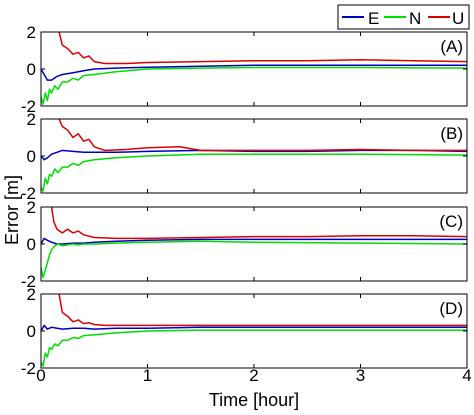 The height and width of the screenshot is (415, 474). What do you see at coordinates (12, 210) in the screenshot?
I see `y-axis-label: Error [m]` at bounding box center [12, 210].